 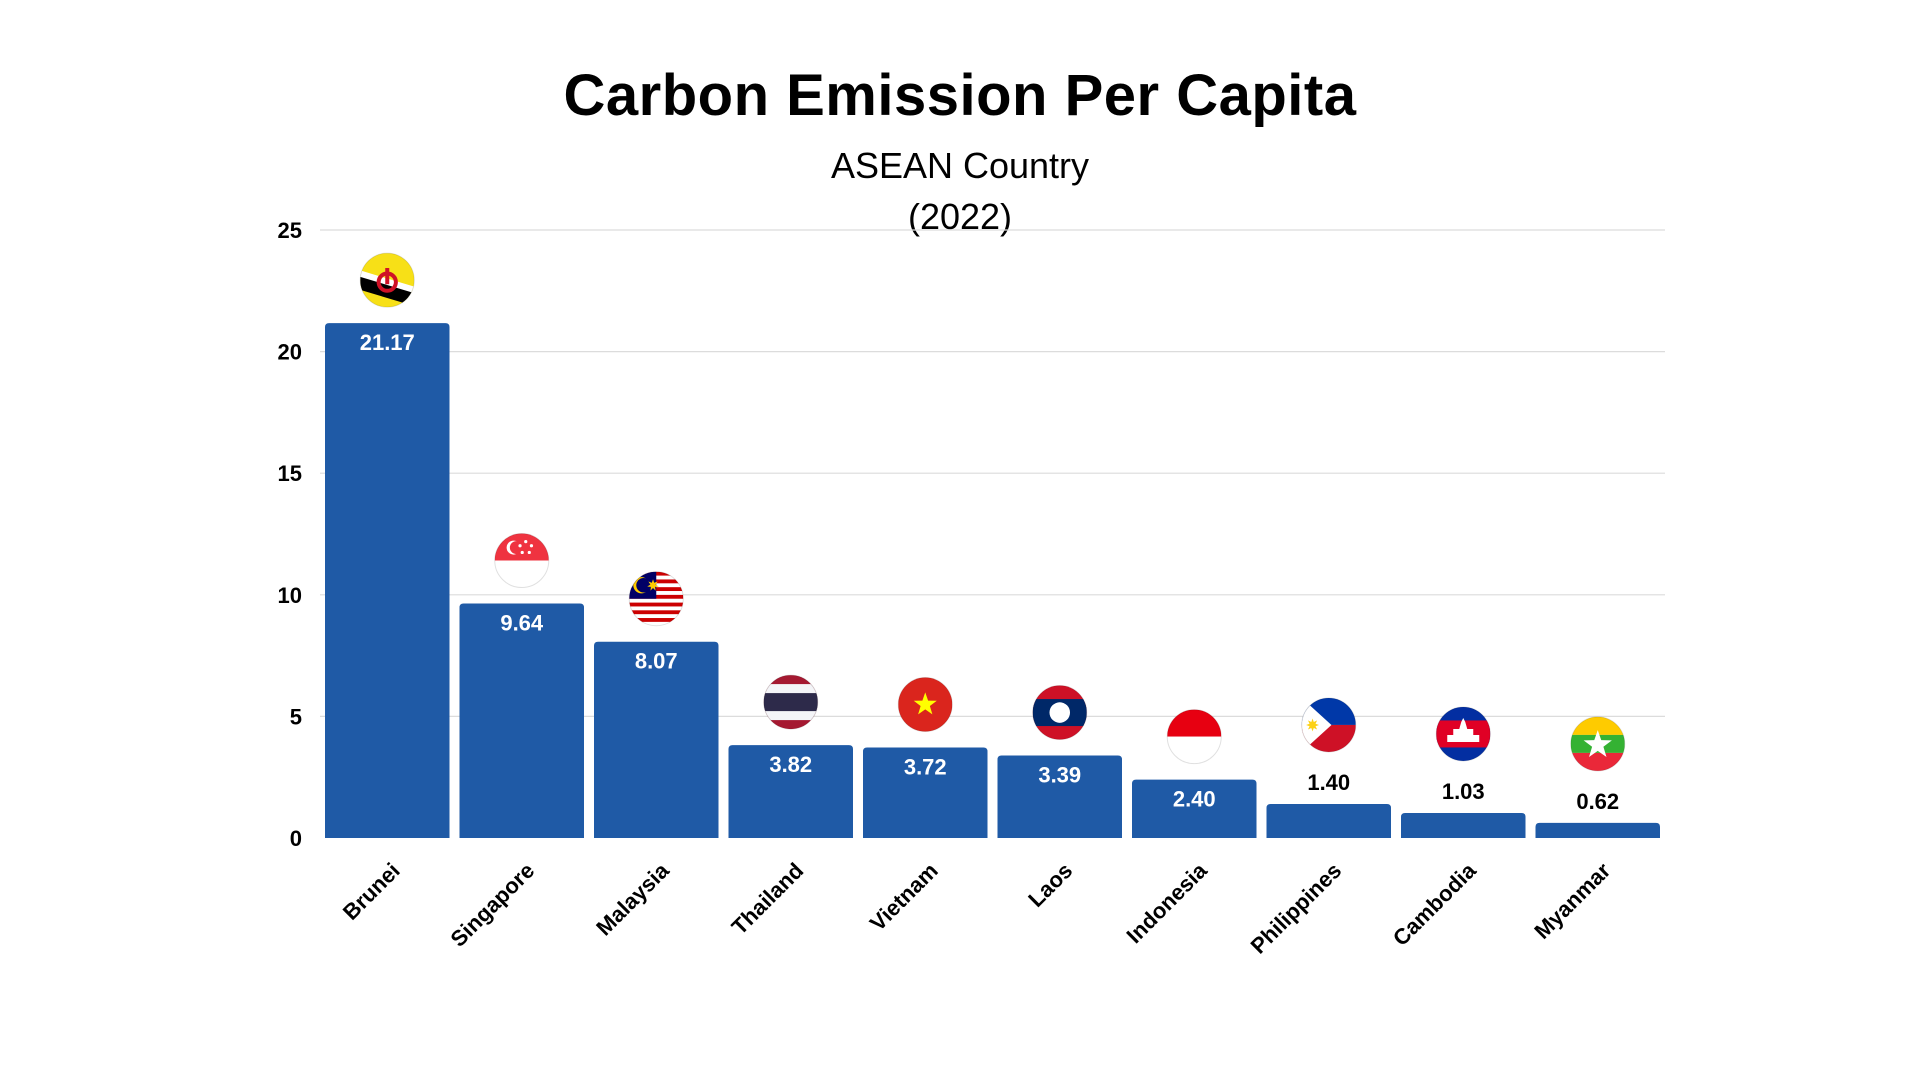 What do you see at coordinates (296, 838) in the screenshot?
I see `y-tick-label: 0` at bounding box center [296, 838].